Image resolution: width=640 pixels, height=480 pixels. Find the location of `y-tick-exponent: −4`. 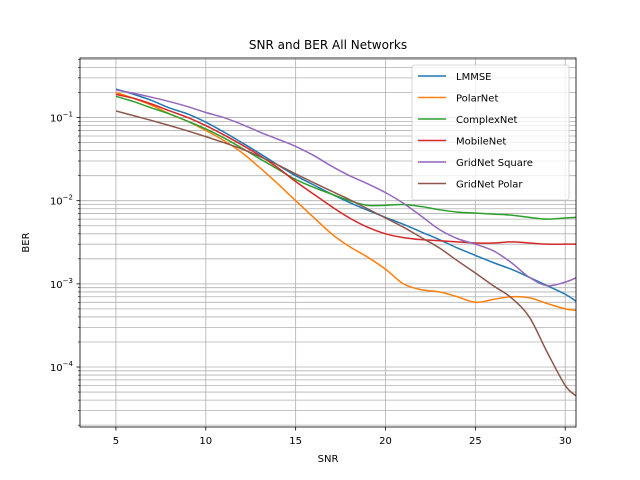

y-tick-exponent: −4 is located at coordinates (68, 364).